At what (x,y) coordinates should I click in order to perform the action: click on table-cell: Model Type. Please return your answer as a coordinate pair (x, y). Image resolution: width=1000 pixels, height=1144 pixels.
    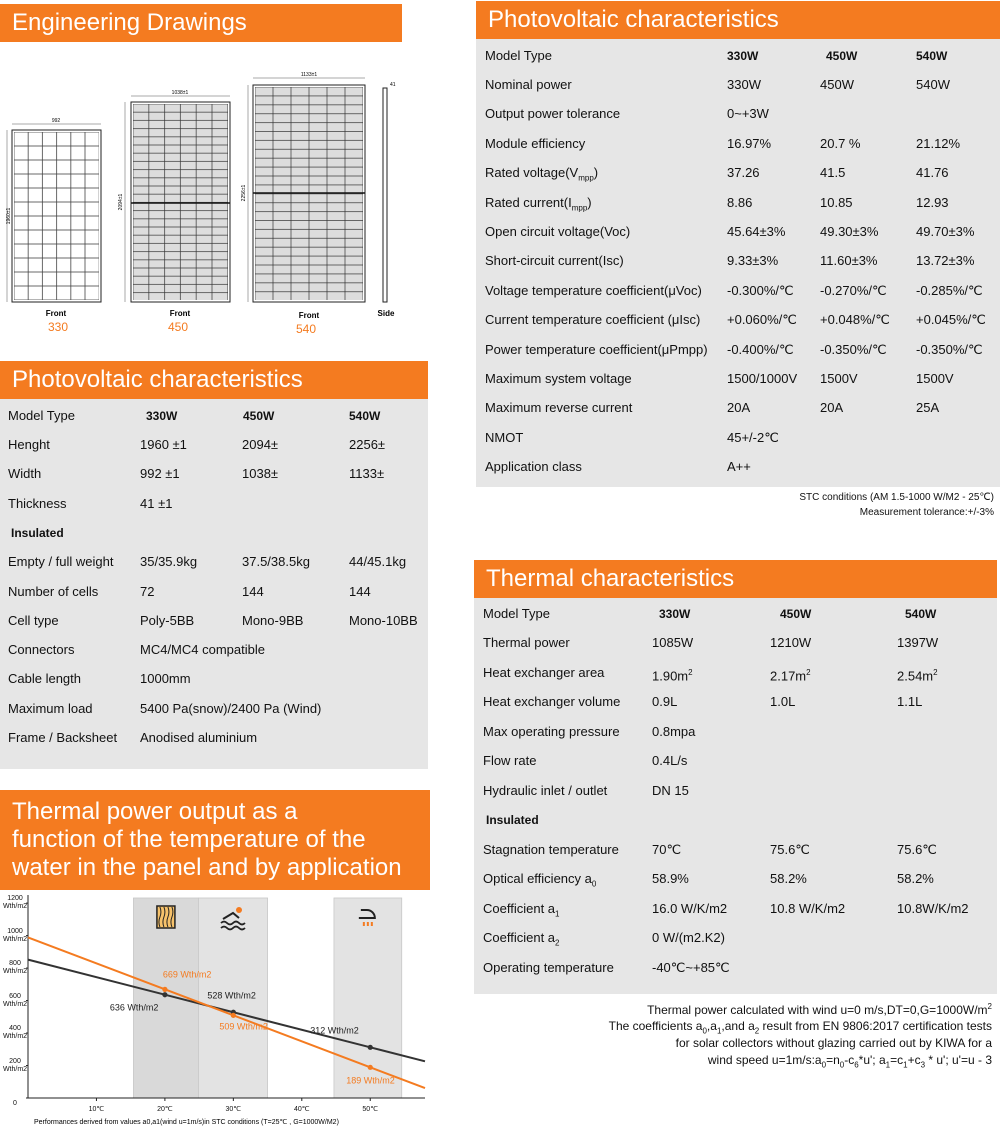
    Looking at the image, I should click on (41, 416).